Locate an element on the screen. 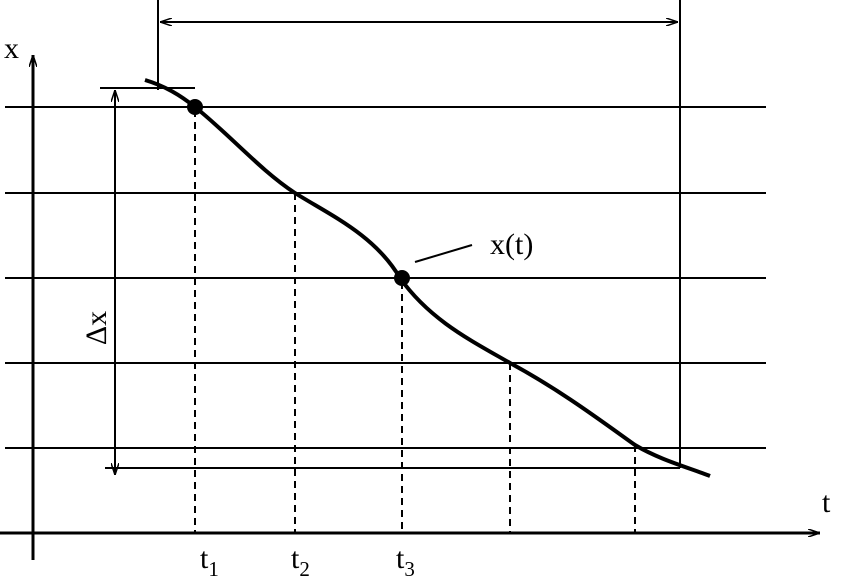 This screenshot has height=588, width=850. time-mark: t3 is located at coordinates (405, 561).